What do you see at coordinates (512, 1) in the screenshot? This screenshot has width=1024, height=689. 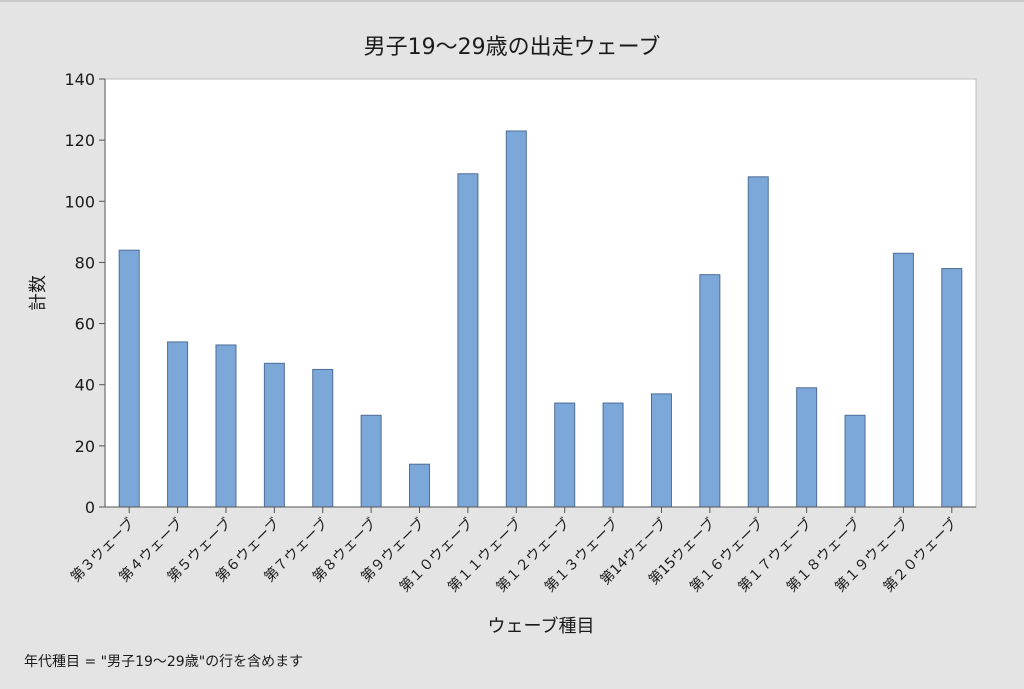 I see `top-border` at bounding box center [512, 1].